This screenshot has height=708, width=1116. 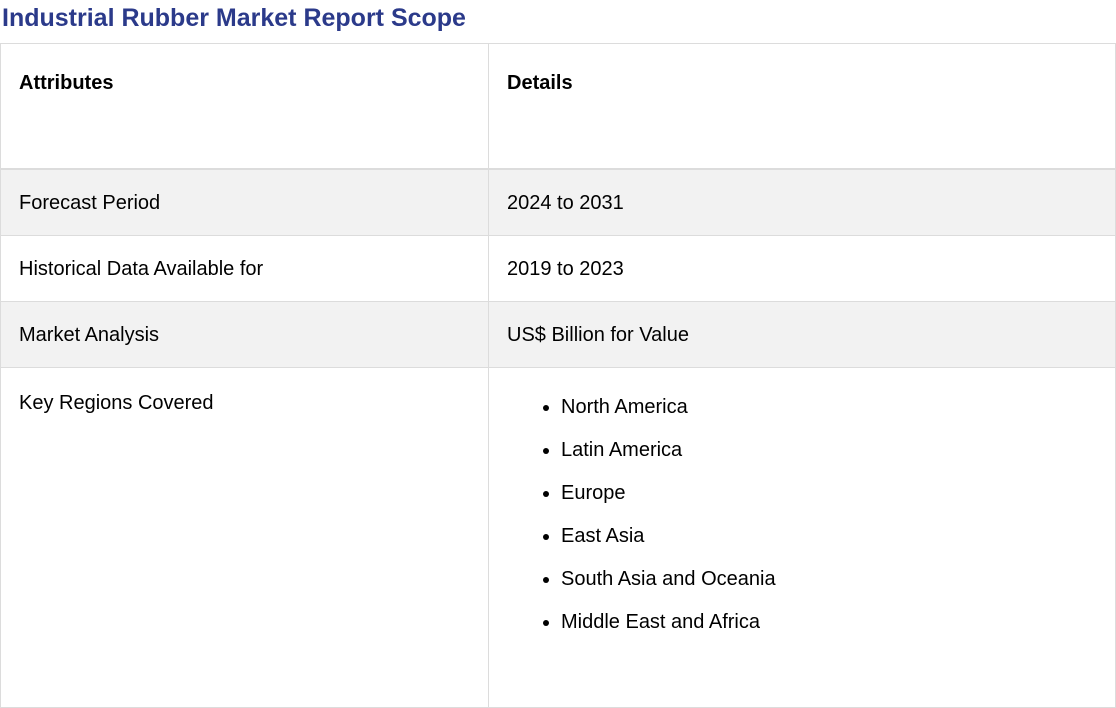 What do you see at coordinates (802, 334) in the screenshot?
I see `detail-cell-market-analysis: US$ Billion for Value` at bounding box center [802, 334].